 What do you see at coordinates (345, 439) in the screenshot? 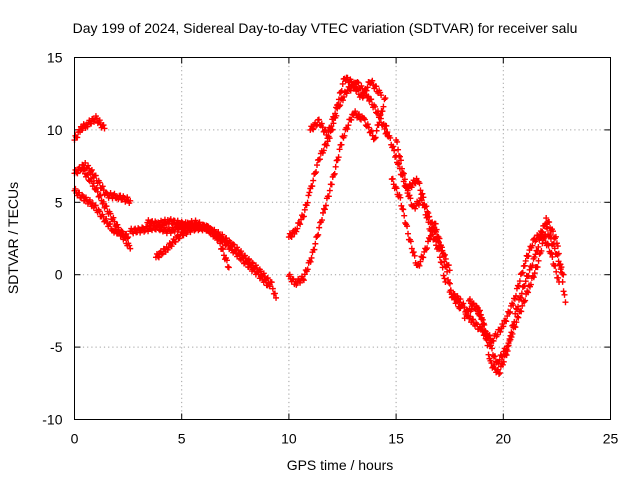
I see `x-tick-labels: 0 5 10 15 20 25` at bounding box center [345, 439].